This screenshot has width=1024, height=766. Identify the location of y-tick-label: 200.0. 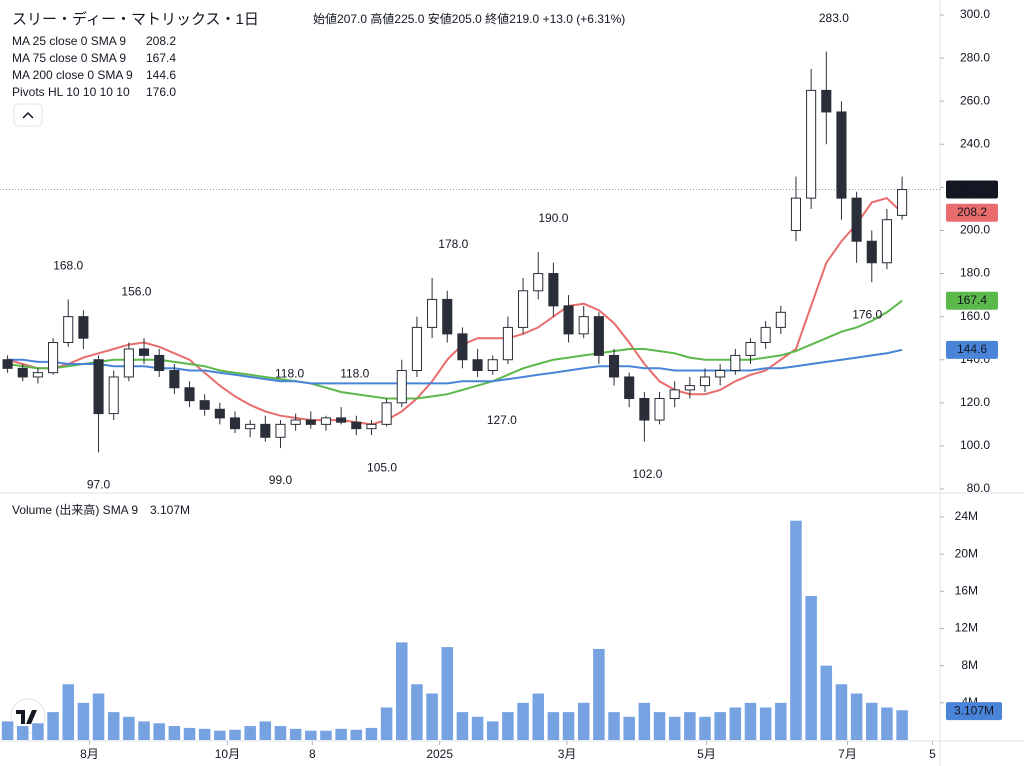
(975, 230).